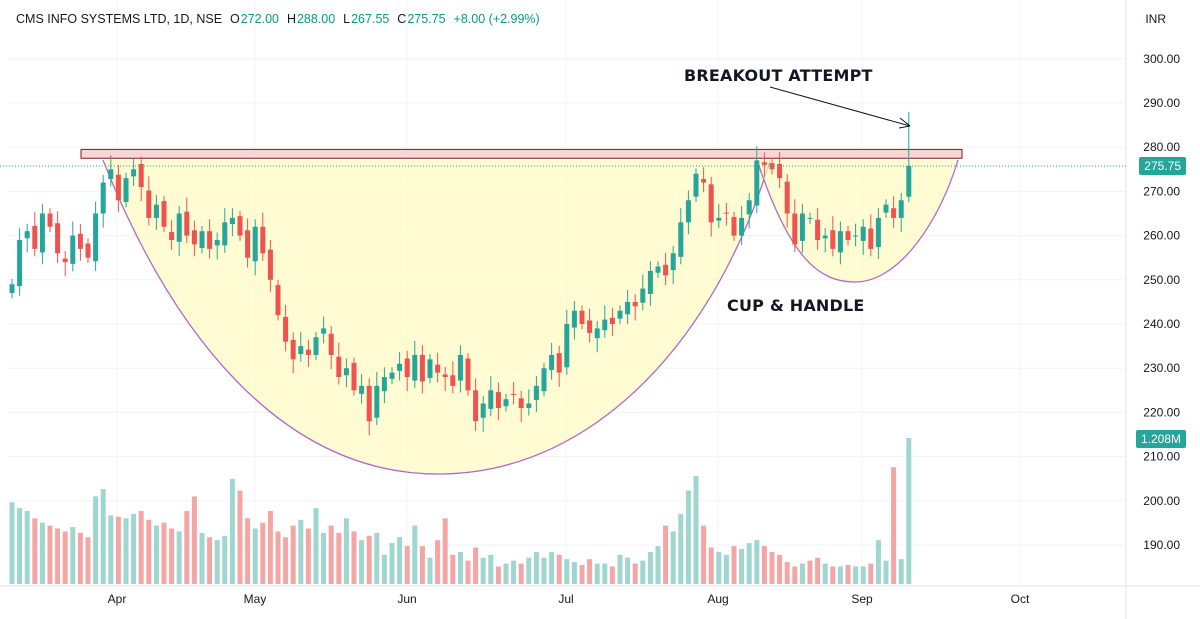 The height and width of the screenshot is (619, 1200). What do you see at coordinates (1161, 457) in the screenshot?
I see `price-tick-label: 210.00` at bounding box center [1161, 457].